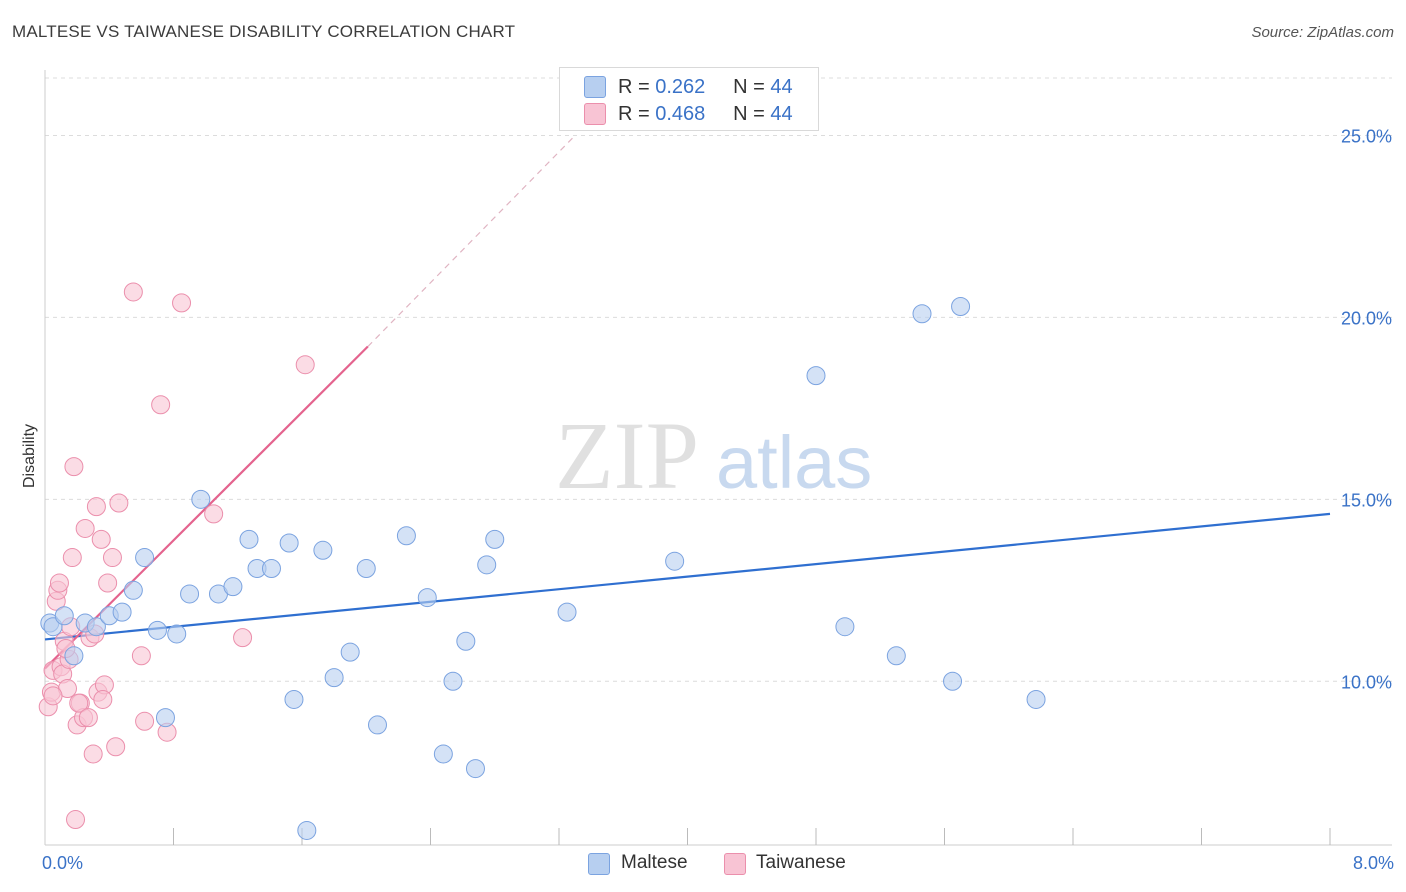 The width and height of the screenshot is (1406, 892). I want to click on correlation-legend: R = 0.262 N = 44 R = 0.468 N = 44, so click(689, 99).